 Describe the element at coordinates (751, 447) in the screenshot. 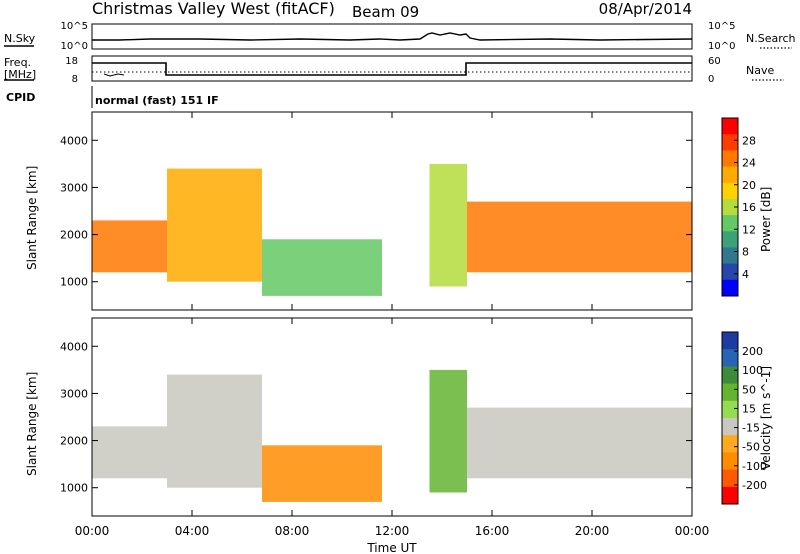

I see `colorbar-tick-label: -50` at that location.